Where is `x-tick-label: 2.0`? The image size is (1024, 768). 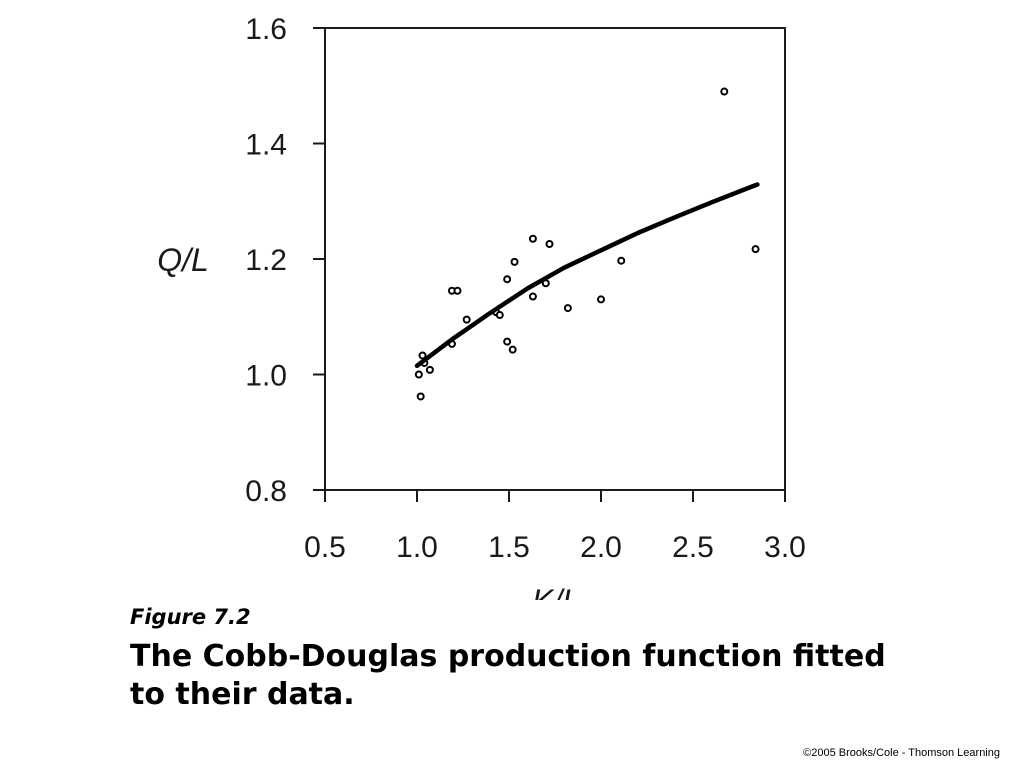
x-tick-label: 2.0 is located at coordinates (601, 547).